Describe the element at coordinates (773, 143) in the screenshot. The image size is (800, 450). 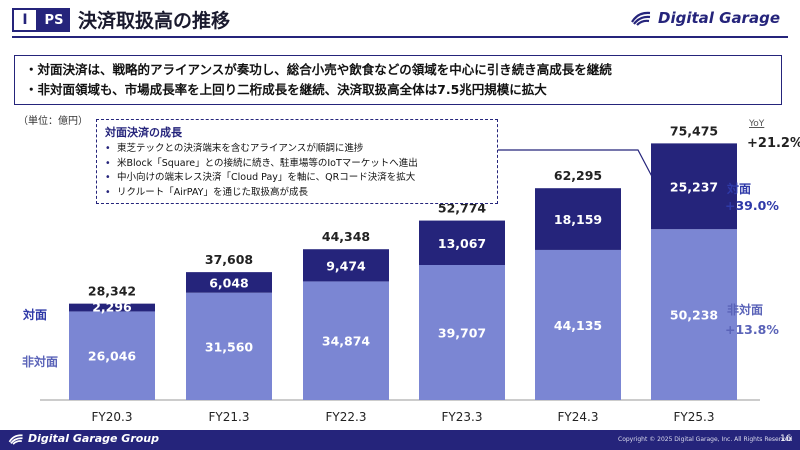
I see `yoy-total: +21.2%` at that location.